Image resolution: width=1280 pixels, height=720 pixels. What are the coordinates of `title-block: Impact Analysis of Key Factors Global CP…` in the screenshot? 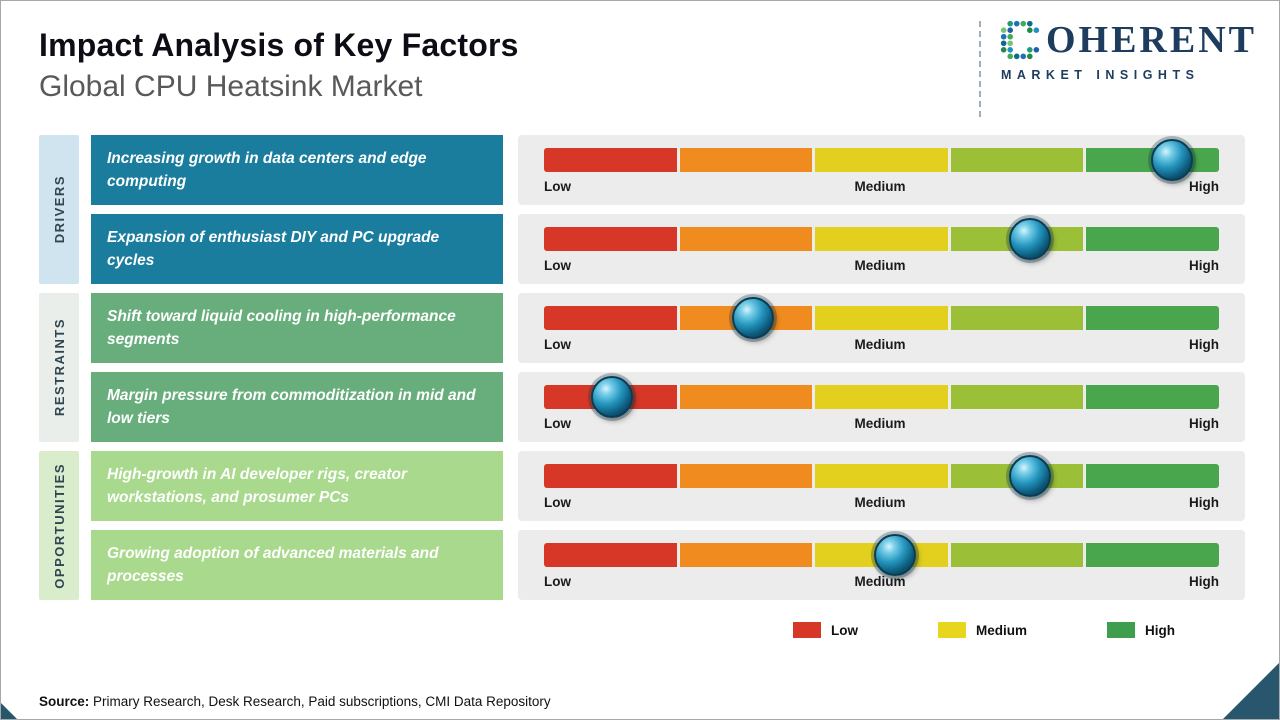 It's located at (279, 65).